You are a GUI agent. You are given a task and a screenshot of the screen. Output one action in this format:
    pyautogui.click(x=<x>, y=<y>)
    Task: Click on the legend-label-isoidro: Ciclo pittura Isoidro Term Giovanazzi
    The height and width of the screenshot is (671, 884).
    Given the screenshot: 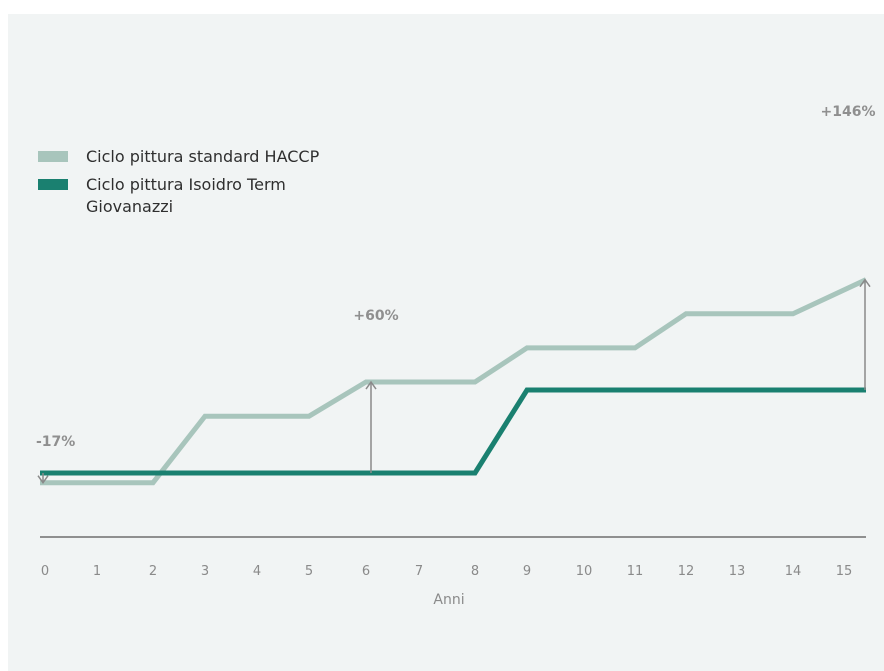 What is the action you would take?
    pyautogui.click(x=186, y=195)
    